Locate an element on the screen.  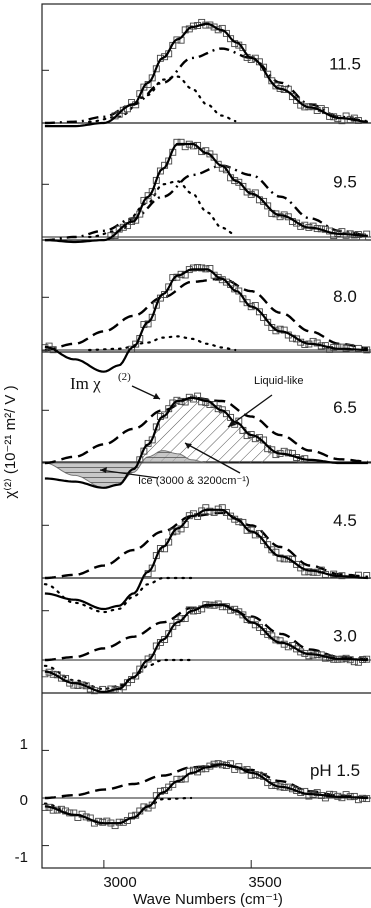
im-chi-annotation: Im χ (2) is located at coordinates (115, 385).